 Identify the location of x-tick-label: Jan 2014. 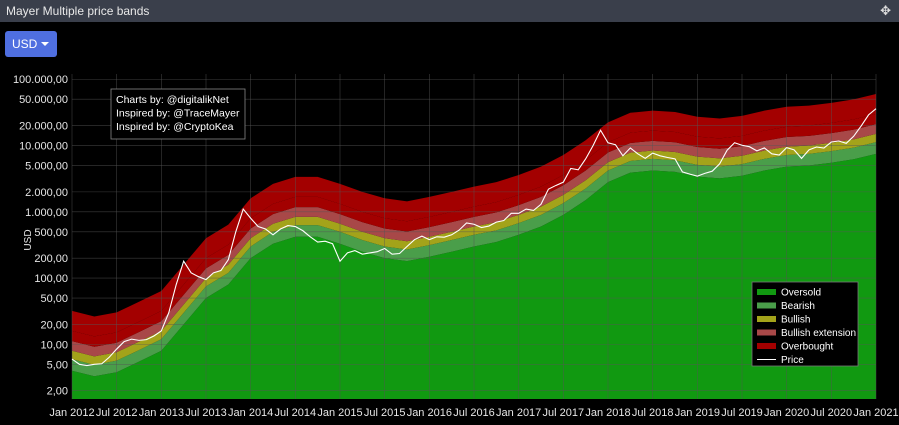
(250, 413).